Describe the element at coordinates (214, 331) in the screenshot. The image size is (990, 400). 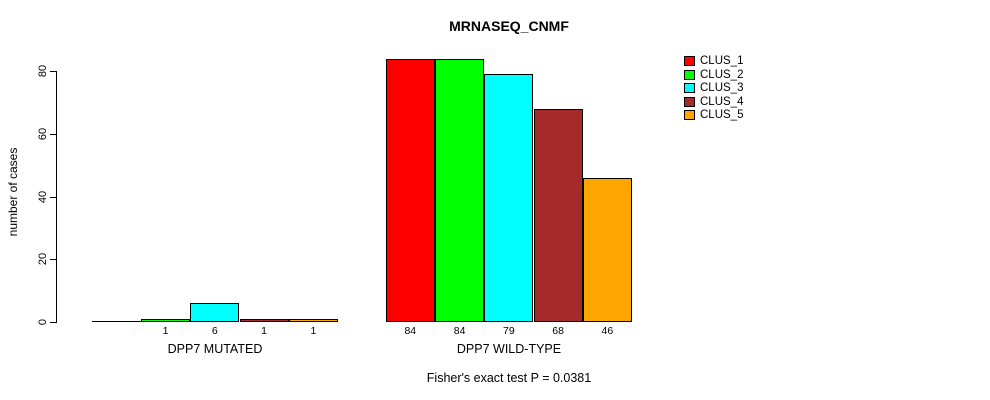
I see `bar-value-label: 6` at that location.